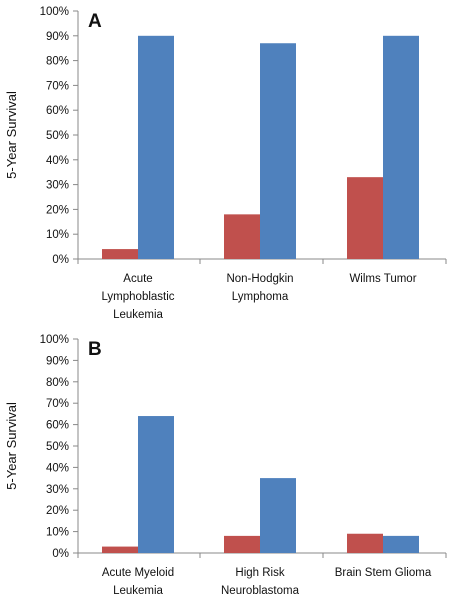 The height and width of the screenshot is (602, 452). I want to click on category-label: Lymphoma, so click(260, 297).